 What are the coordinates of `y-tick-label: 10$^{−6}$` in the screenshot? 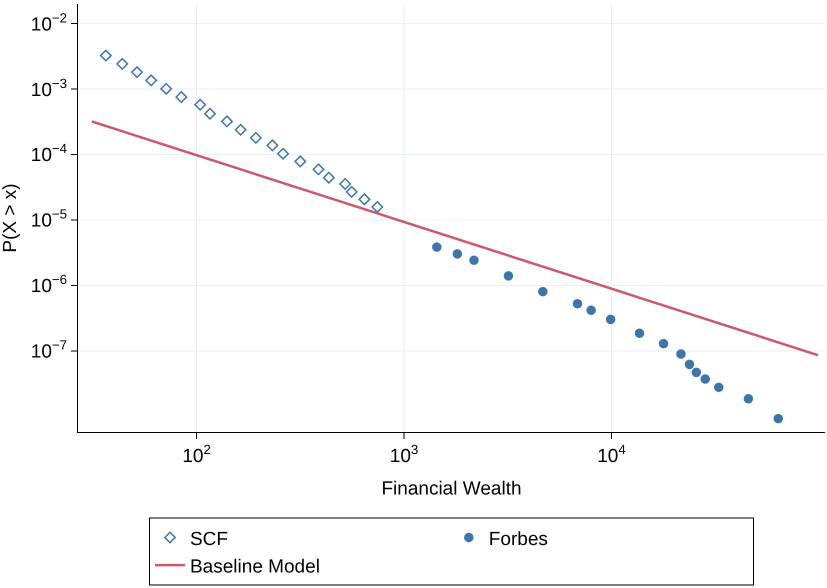 It's located at (49, 285).